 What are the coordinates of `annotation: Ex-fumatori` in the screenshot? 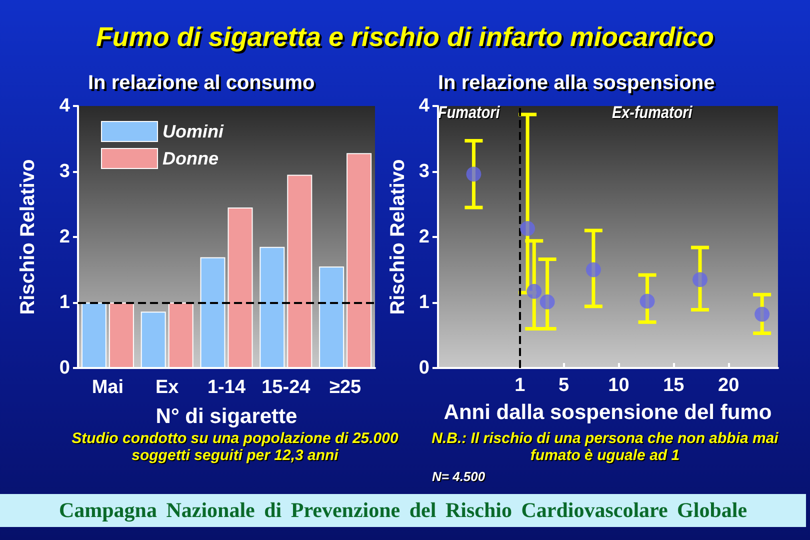 It's located at (652, 113).